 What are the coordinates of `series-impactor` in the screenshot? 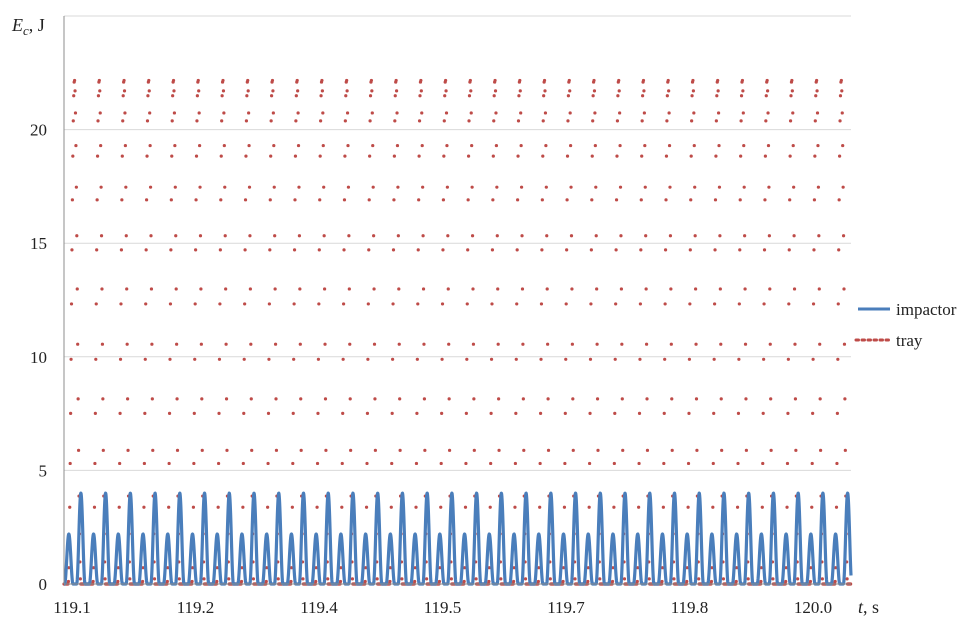 It's located at (457, 538).